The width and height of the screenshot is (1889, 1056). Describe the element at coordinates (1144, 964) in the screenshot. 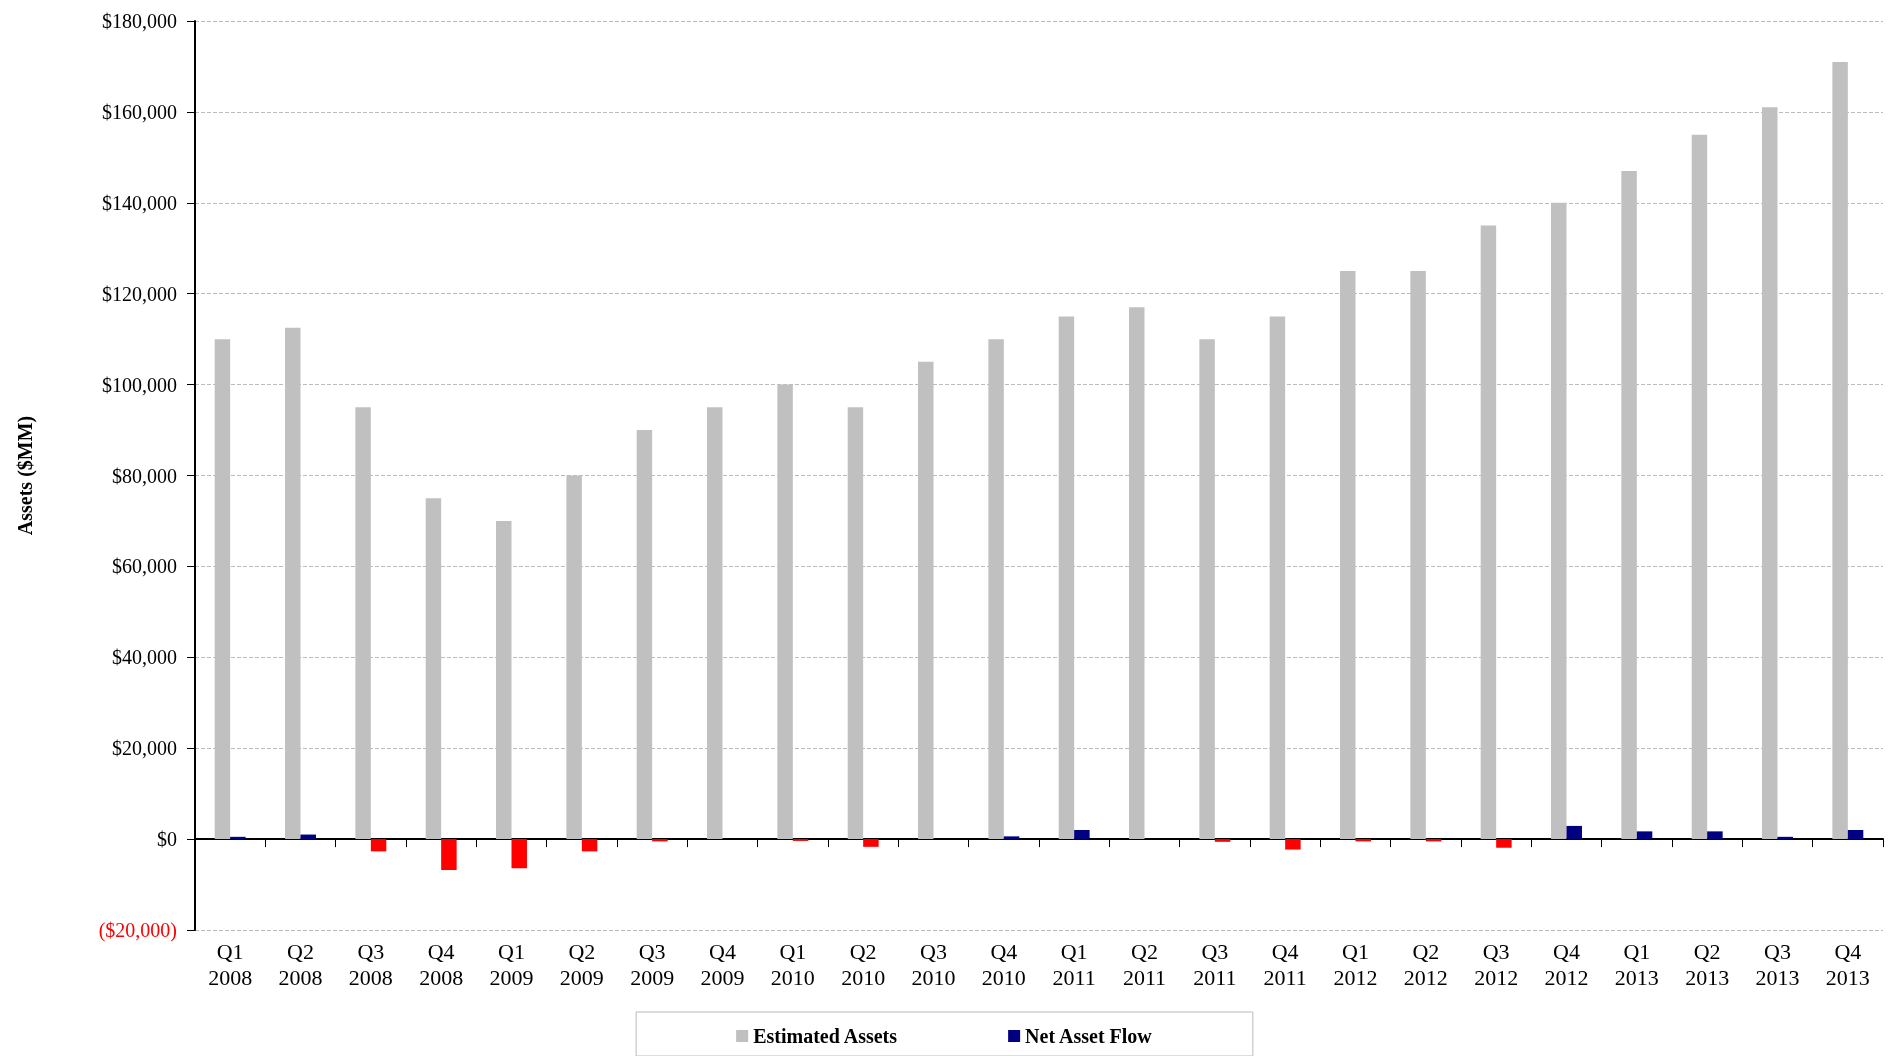

I see `x-tick-label: Q2 2011` at that location.